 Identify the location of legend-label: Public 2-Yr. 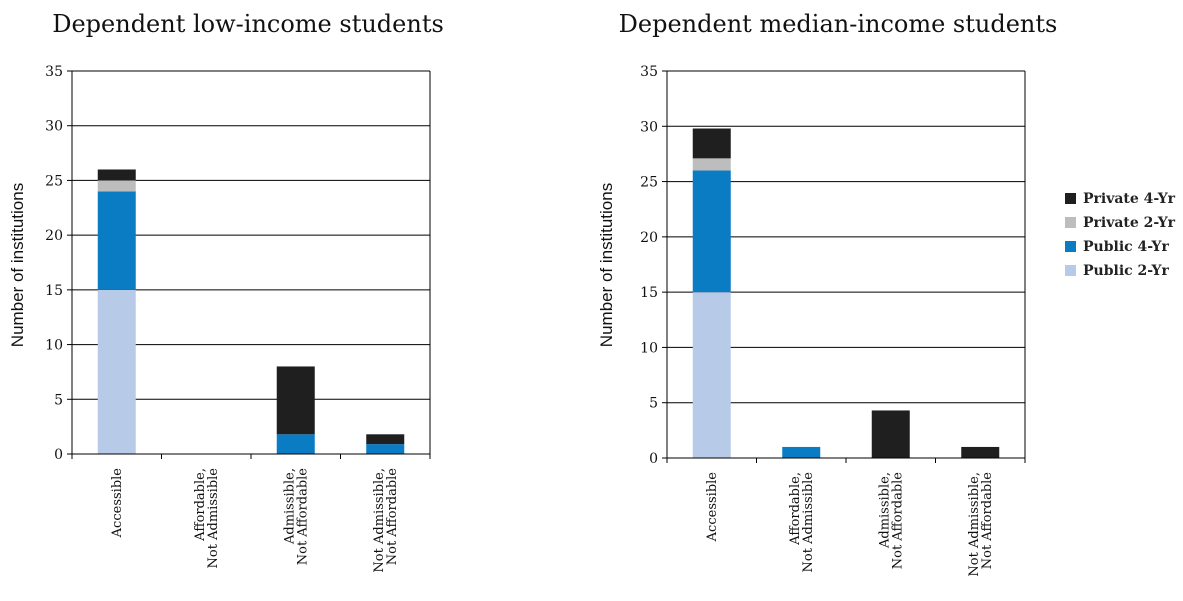
(1126, 271).